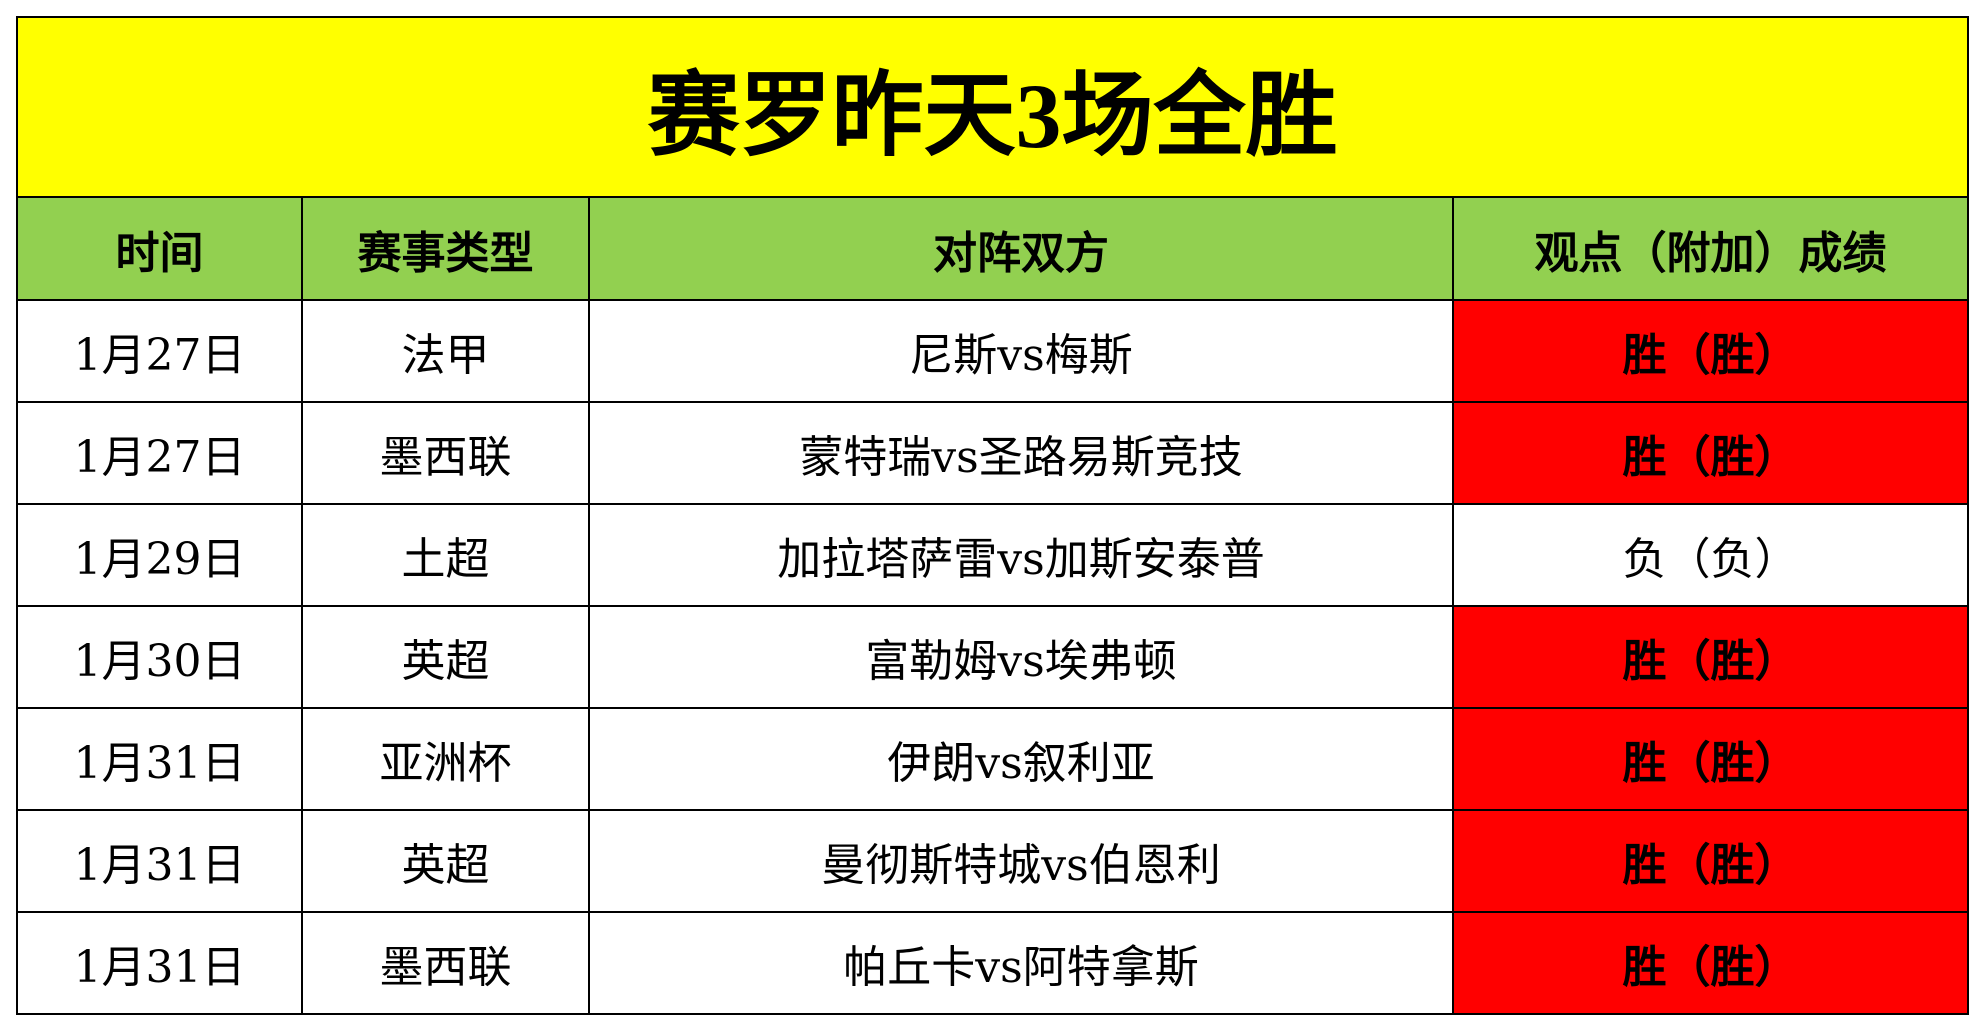 Image resolution: width=1984 pixels, height=1028 pixels. I want to click on header-cell: 时间, so click(159, 248).